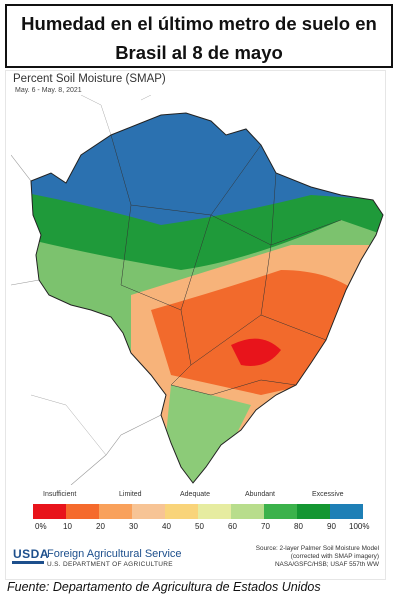 The image size is (400, 597). What do you see at coordinates (130, 494) in the screenshot?
I see `legend-category-limited: Limited` at bounding box center [130, 494].